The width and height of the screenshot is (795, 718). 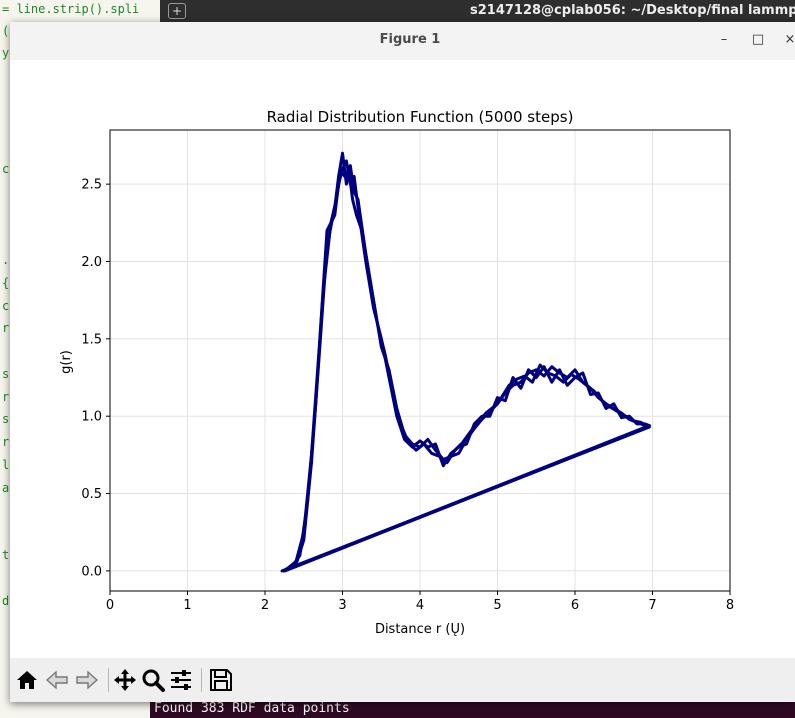 I want to click on forward-icon, so click(x=87, y=680).